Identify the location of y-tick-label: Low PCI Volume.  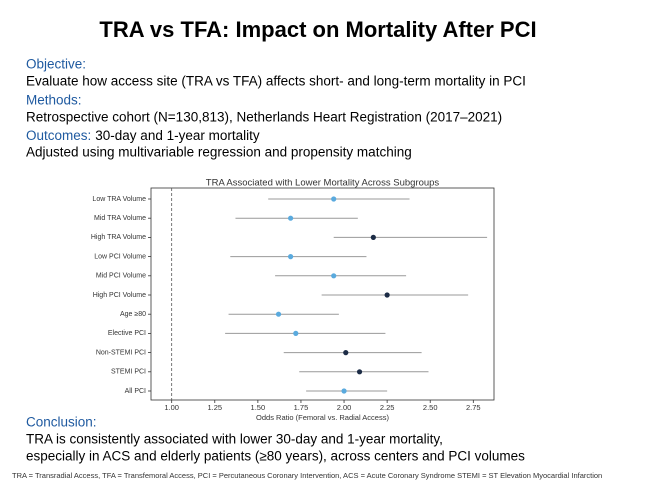
(120, 256).